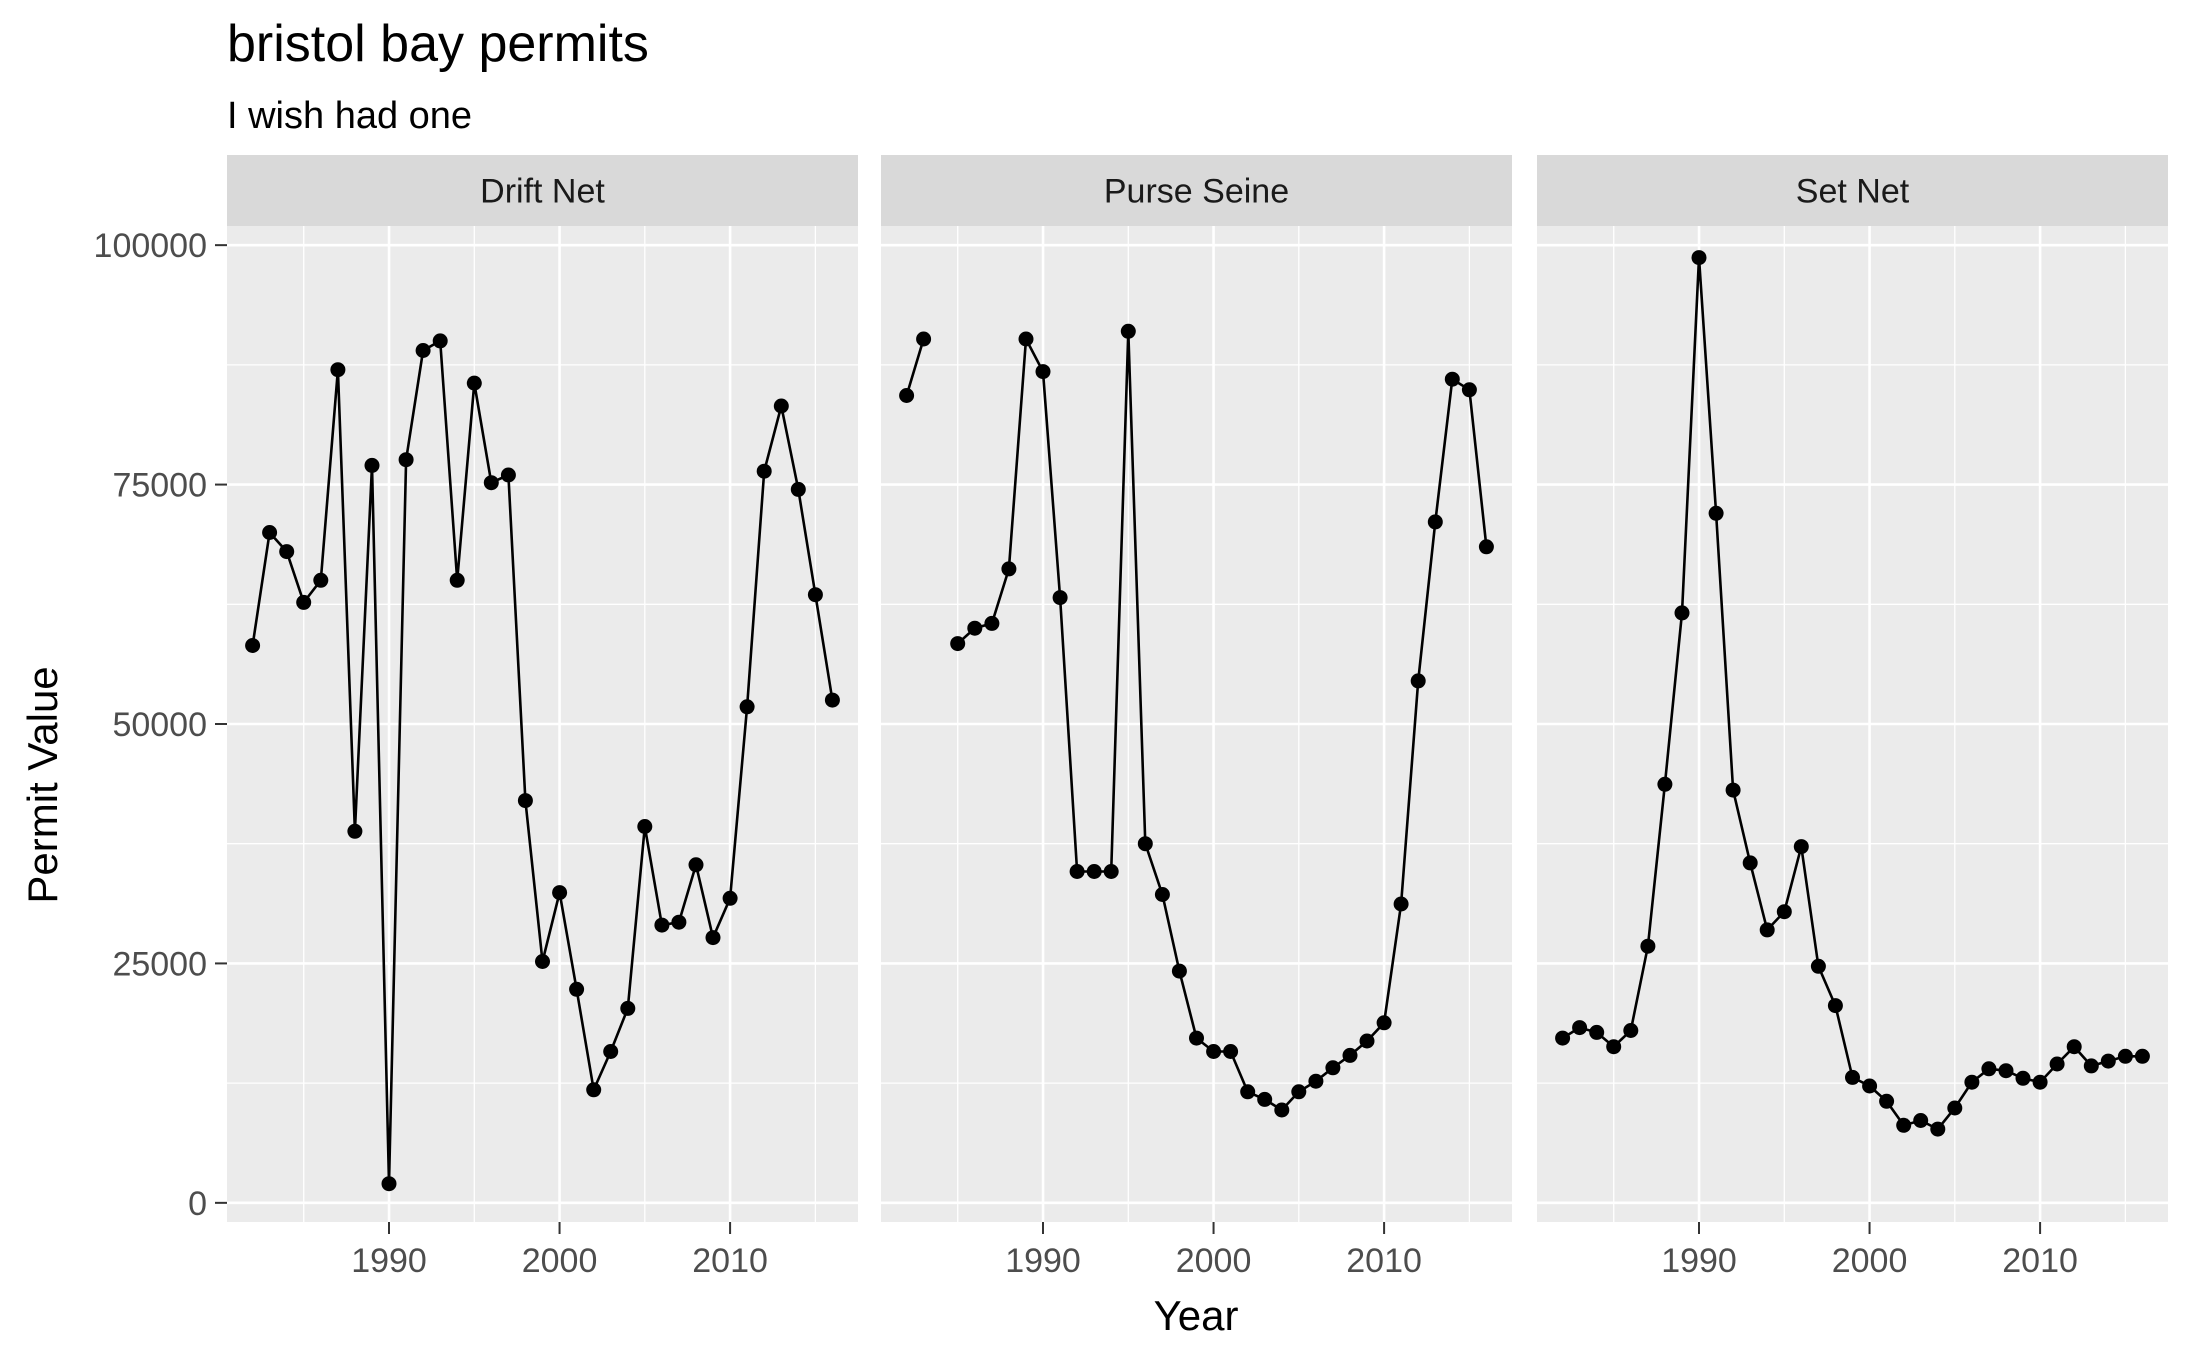  What do you see at coordinates (1196, 1315) in the screenshot?
I see `x-axis-title: Year` at bounding box center [1196, 1315].